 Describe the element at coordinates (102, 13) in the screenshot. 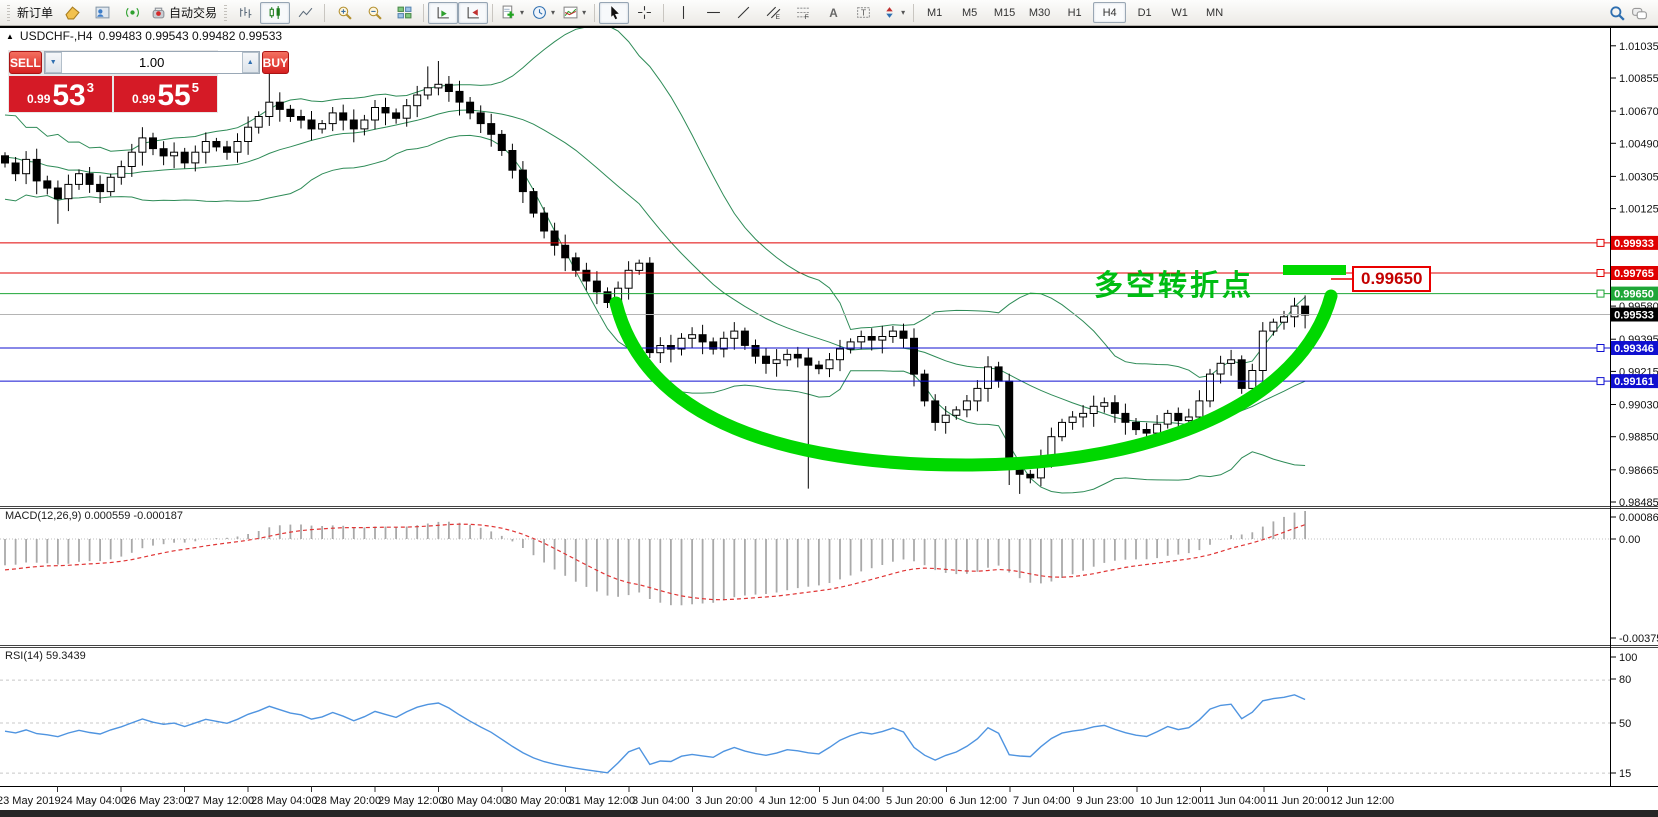

I see `charts-profile-button` at that location.